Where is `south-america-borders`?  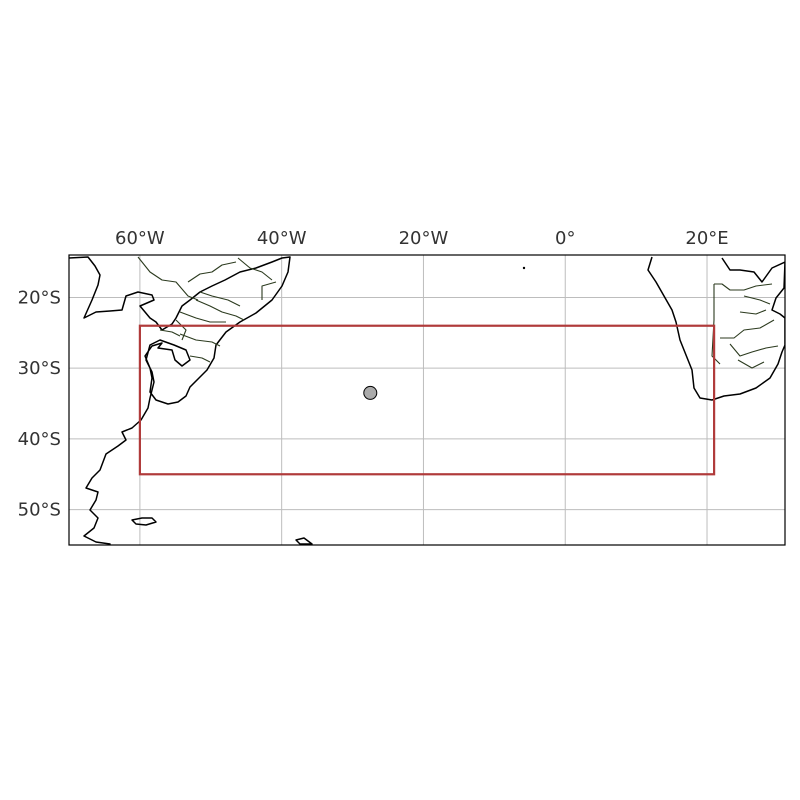
south-america-borders is located at coordinates (207, 309).